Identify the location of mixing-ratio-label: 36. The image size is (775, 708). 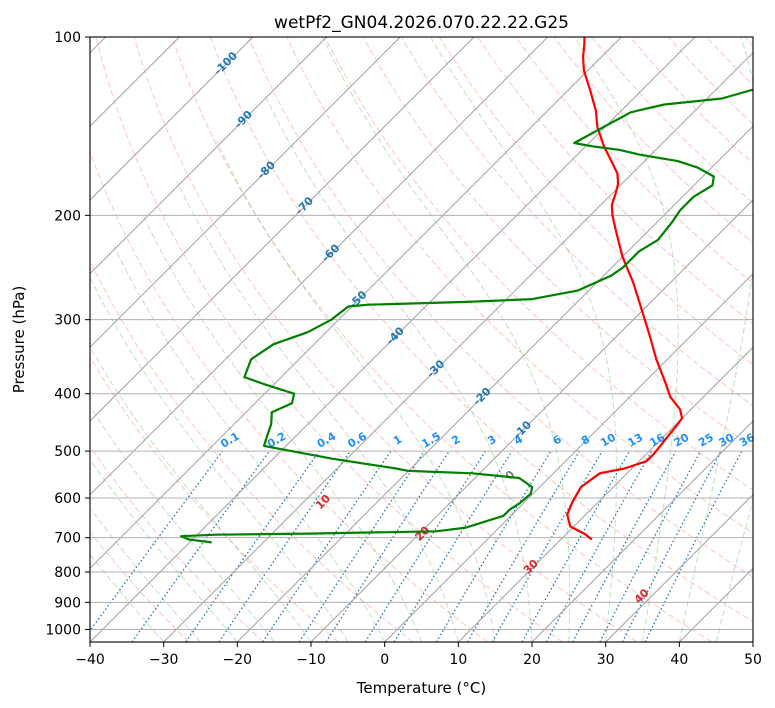
(747, 440).